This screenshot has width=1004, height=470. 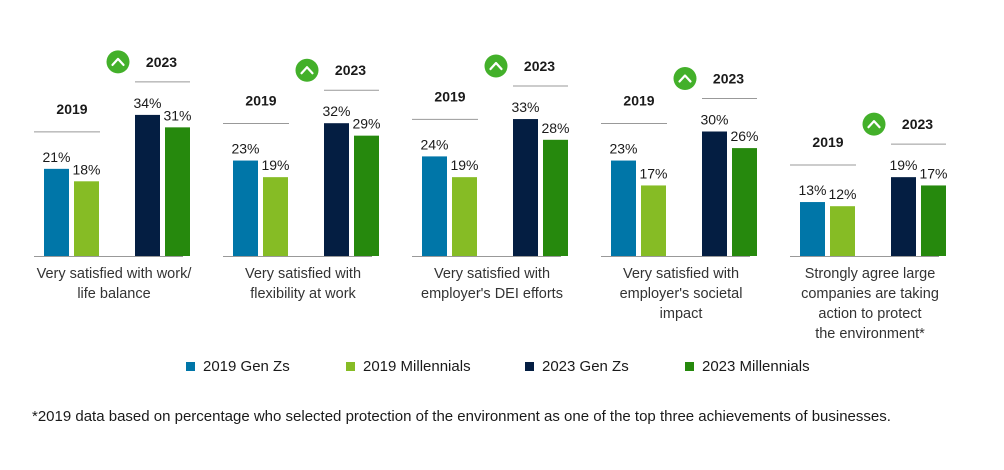 What do you see at coordinates (756, 366) in the screenshot?
I see `legend-label-2023-millennials: 2023 Millennials` at bounding box center [756, 366].